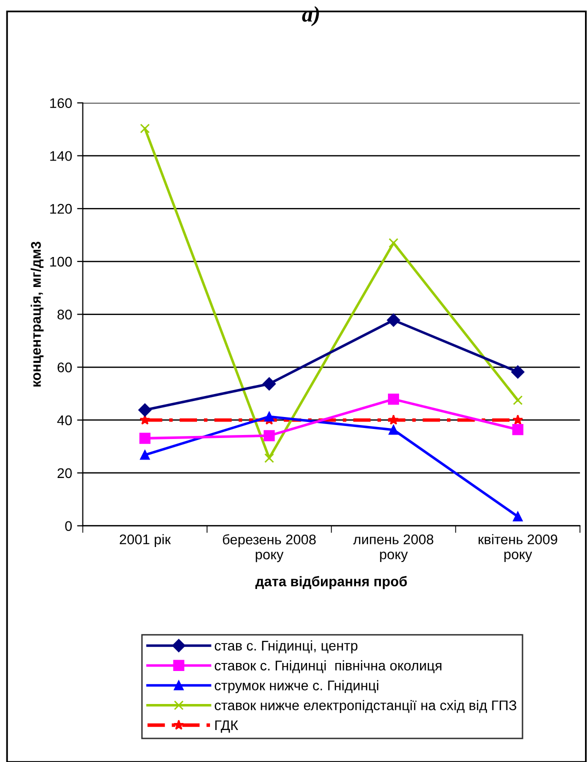 The image size is (587, 762). What do you see at coordinates (145, 541) in the screenshot?
I see `x-tick-label: 2001 рік` at bounding box center [145, 541].